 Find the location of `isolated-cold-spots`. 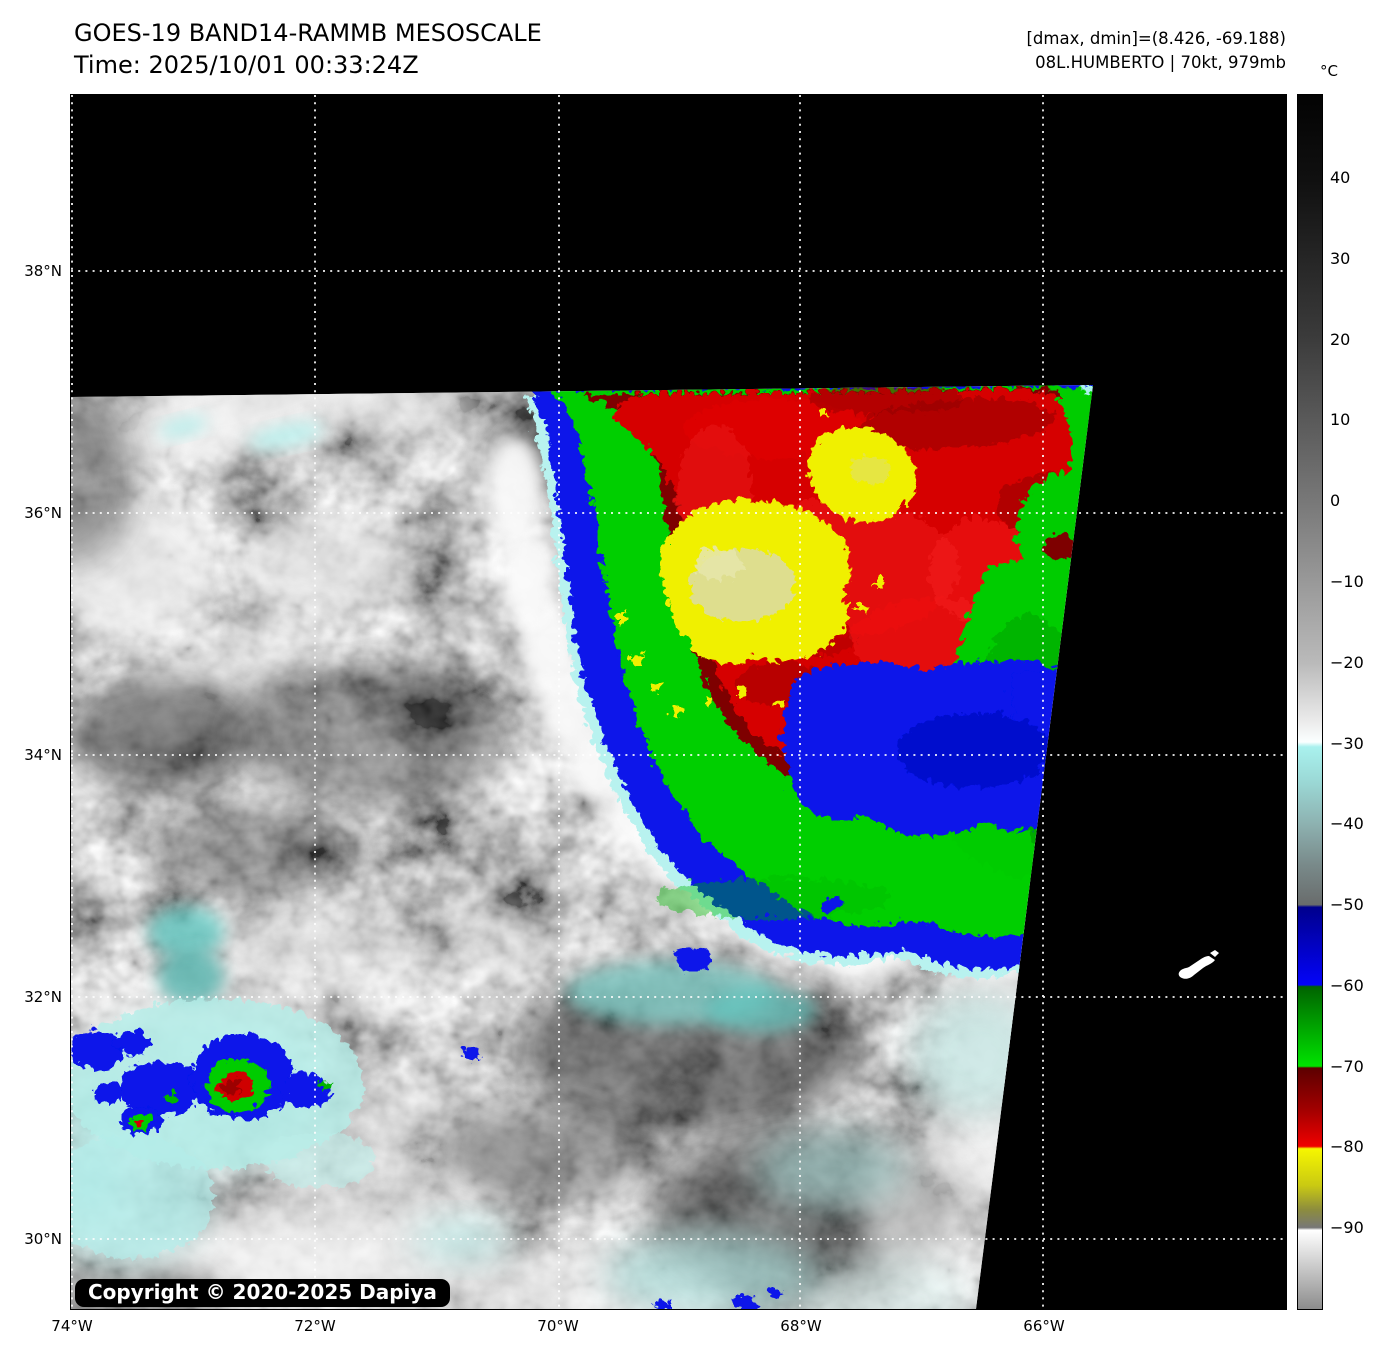

isolated-cold-spots is located at coordinates (648, 1100).